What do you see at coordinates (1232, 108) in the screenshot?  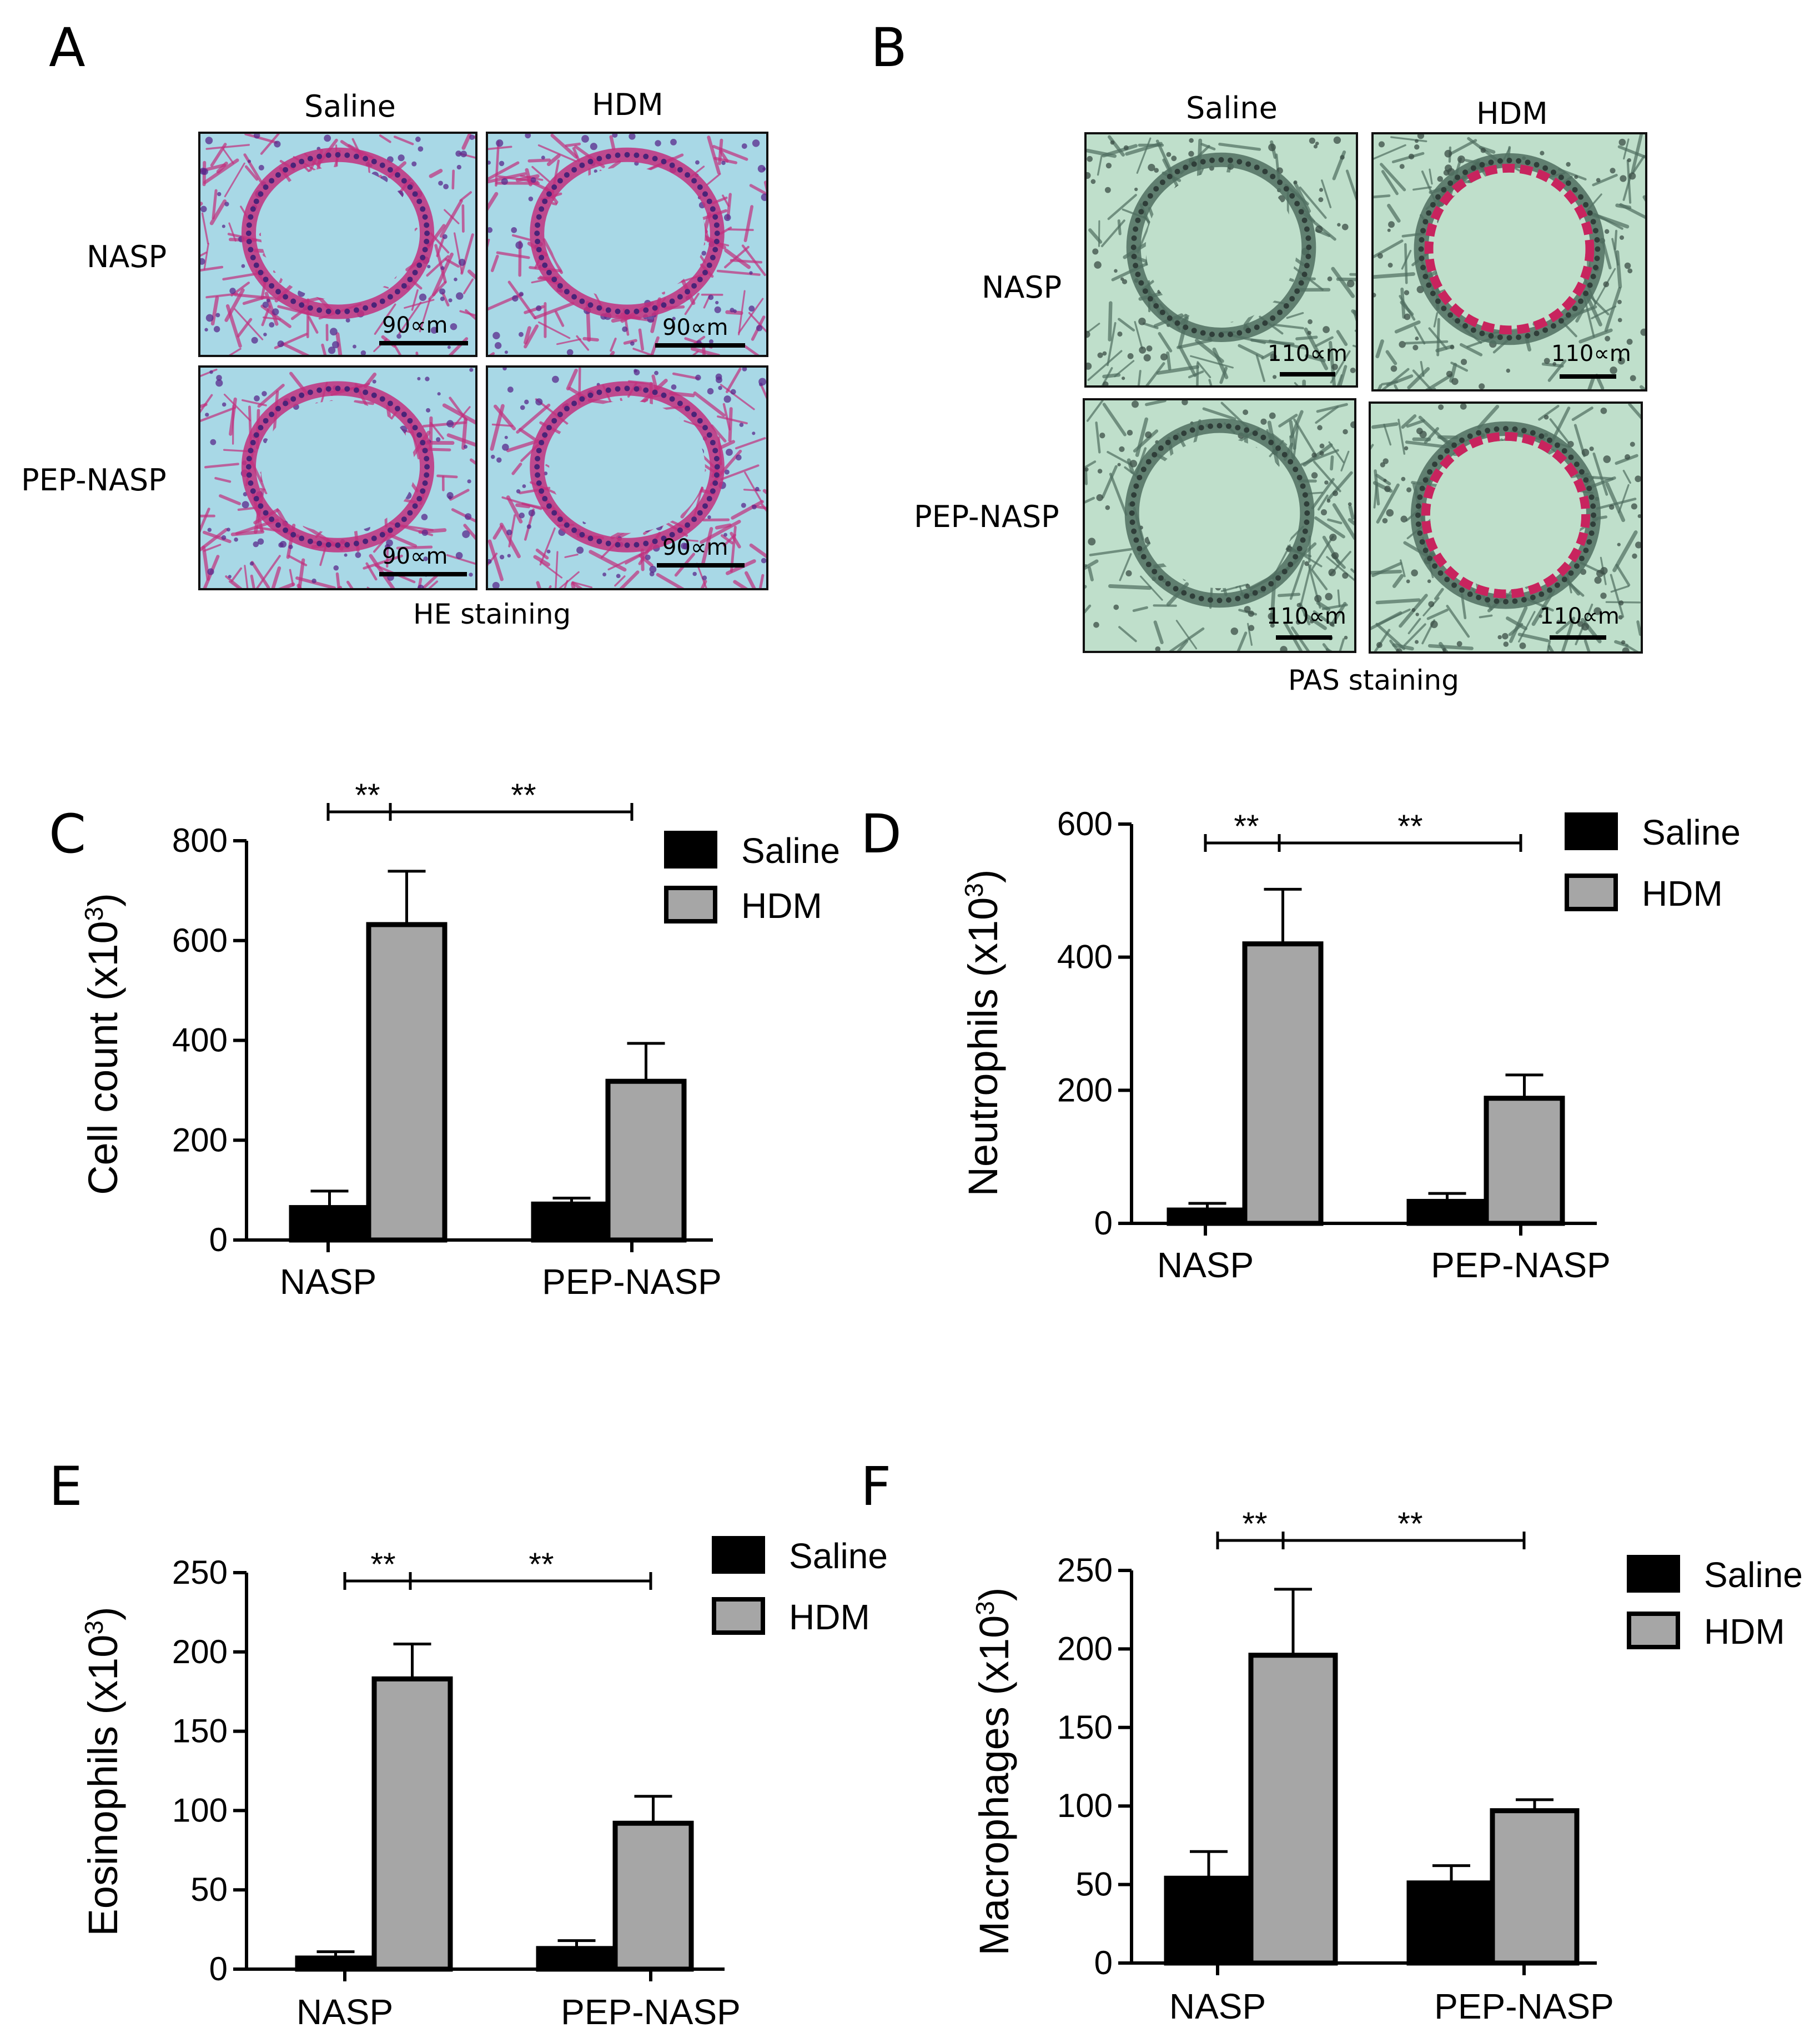 I see `panel-b-col-label-saline: Saline` at bounding box center [1232, 108].